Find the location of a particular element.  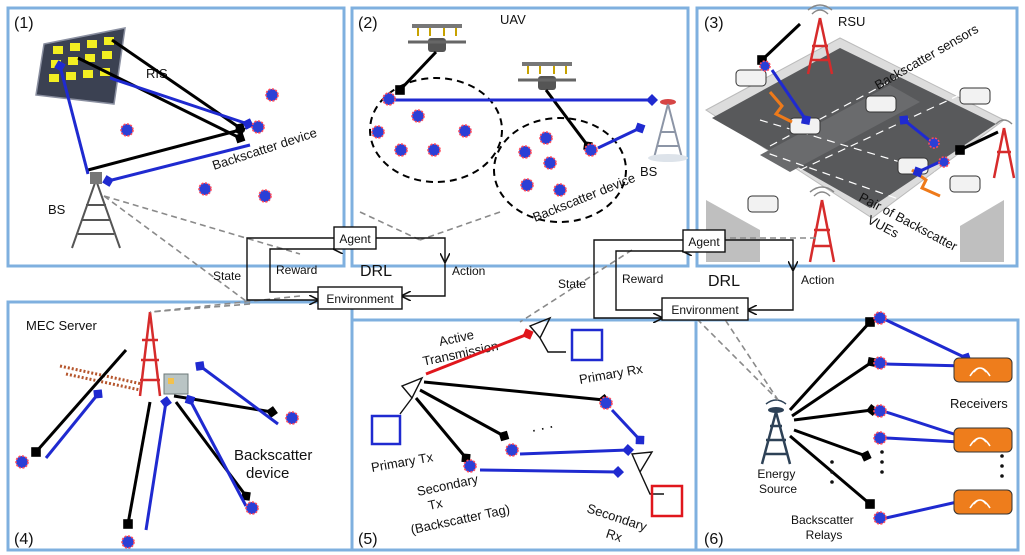

bs-tower-icon is located at coordinates (96, 210).